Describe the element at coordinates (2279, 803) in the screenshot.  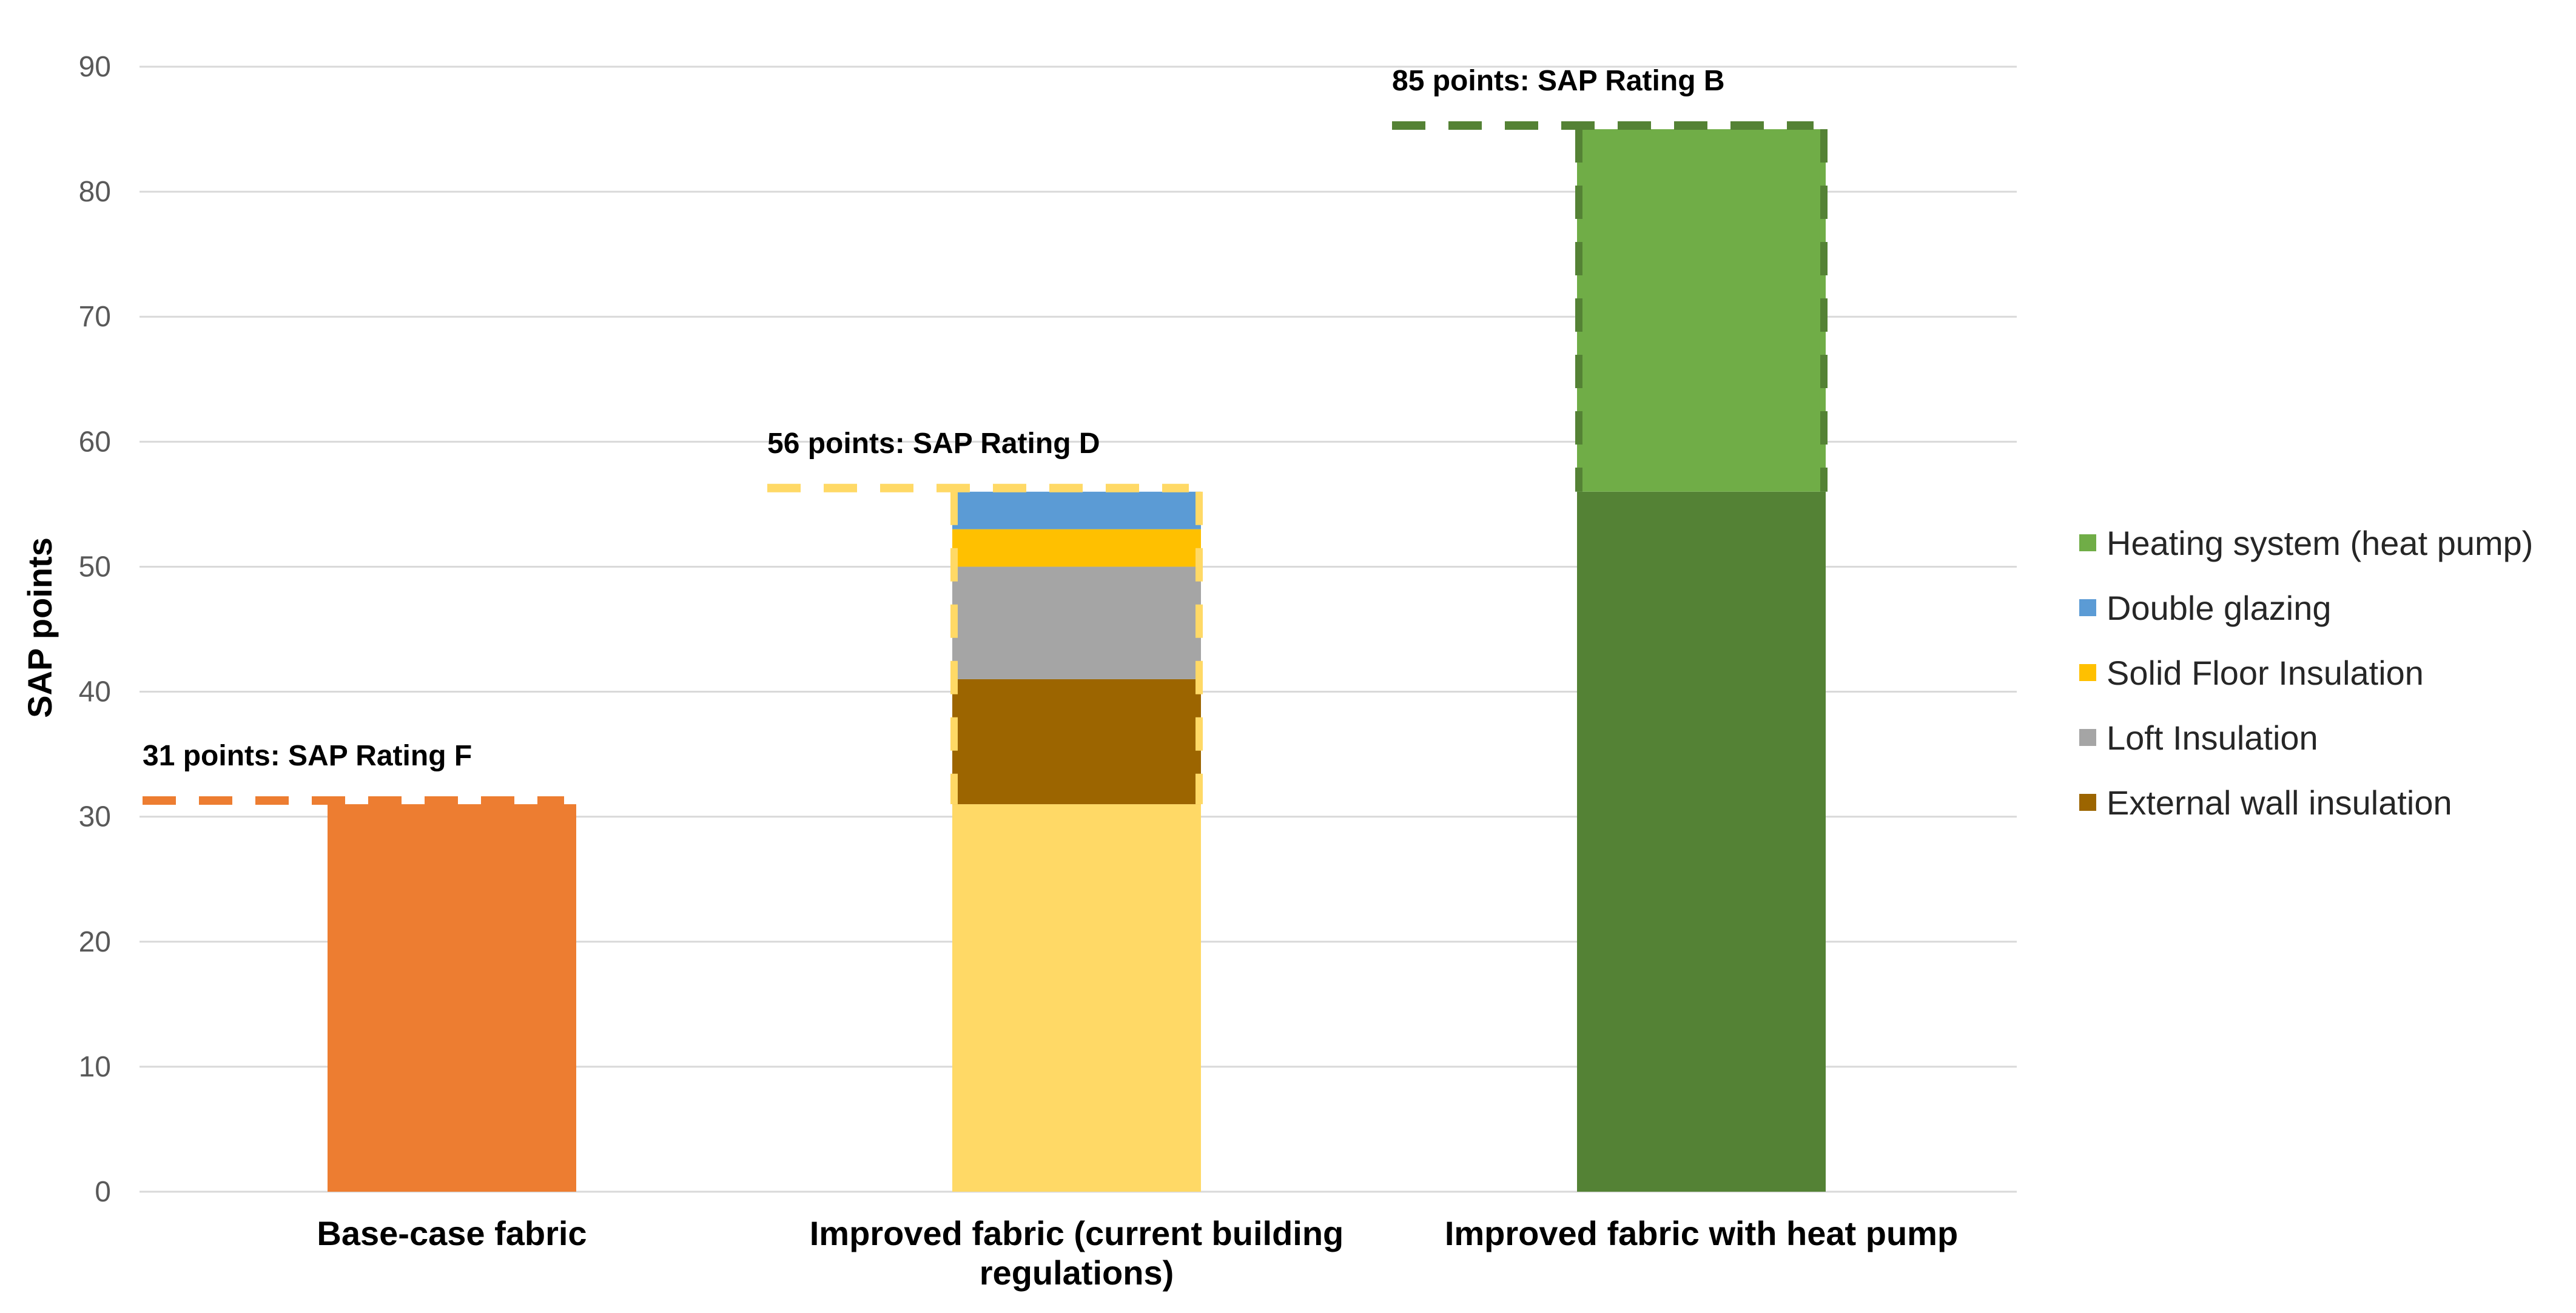
I see `legend-label: External wall insulation` at that location.